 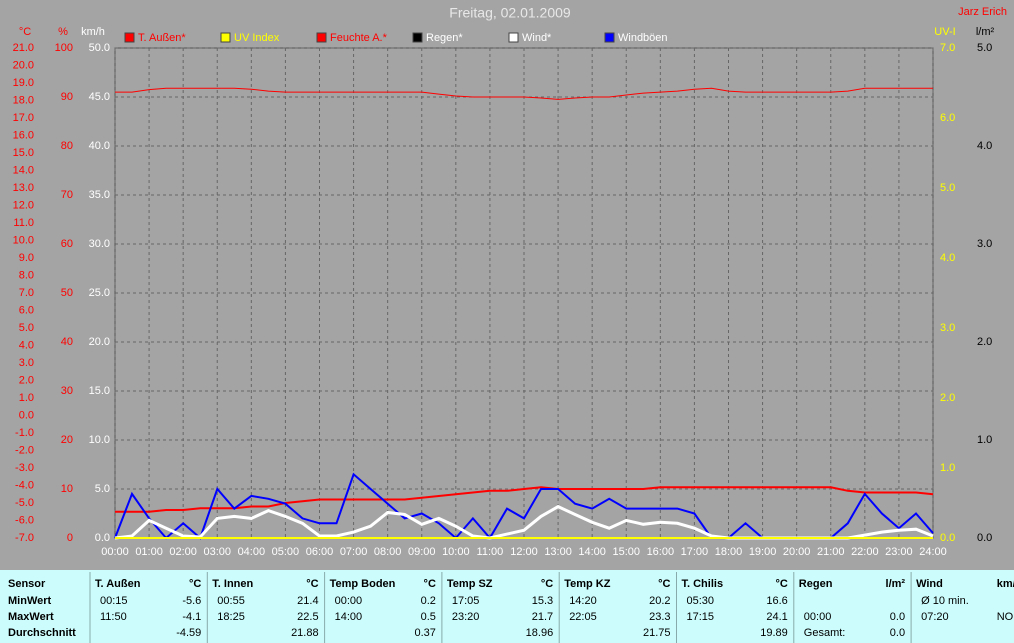 I want to click on column-title: T. Außen, so click(x=118, y=584).